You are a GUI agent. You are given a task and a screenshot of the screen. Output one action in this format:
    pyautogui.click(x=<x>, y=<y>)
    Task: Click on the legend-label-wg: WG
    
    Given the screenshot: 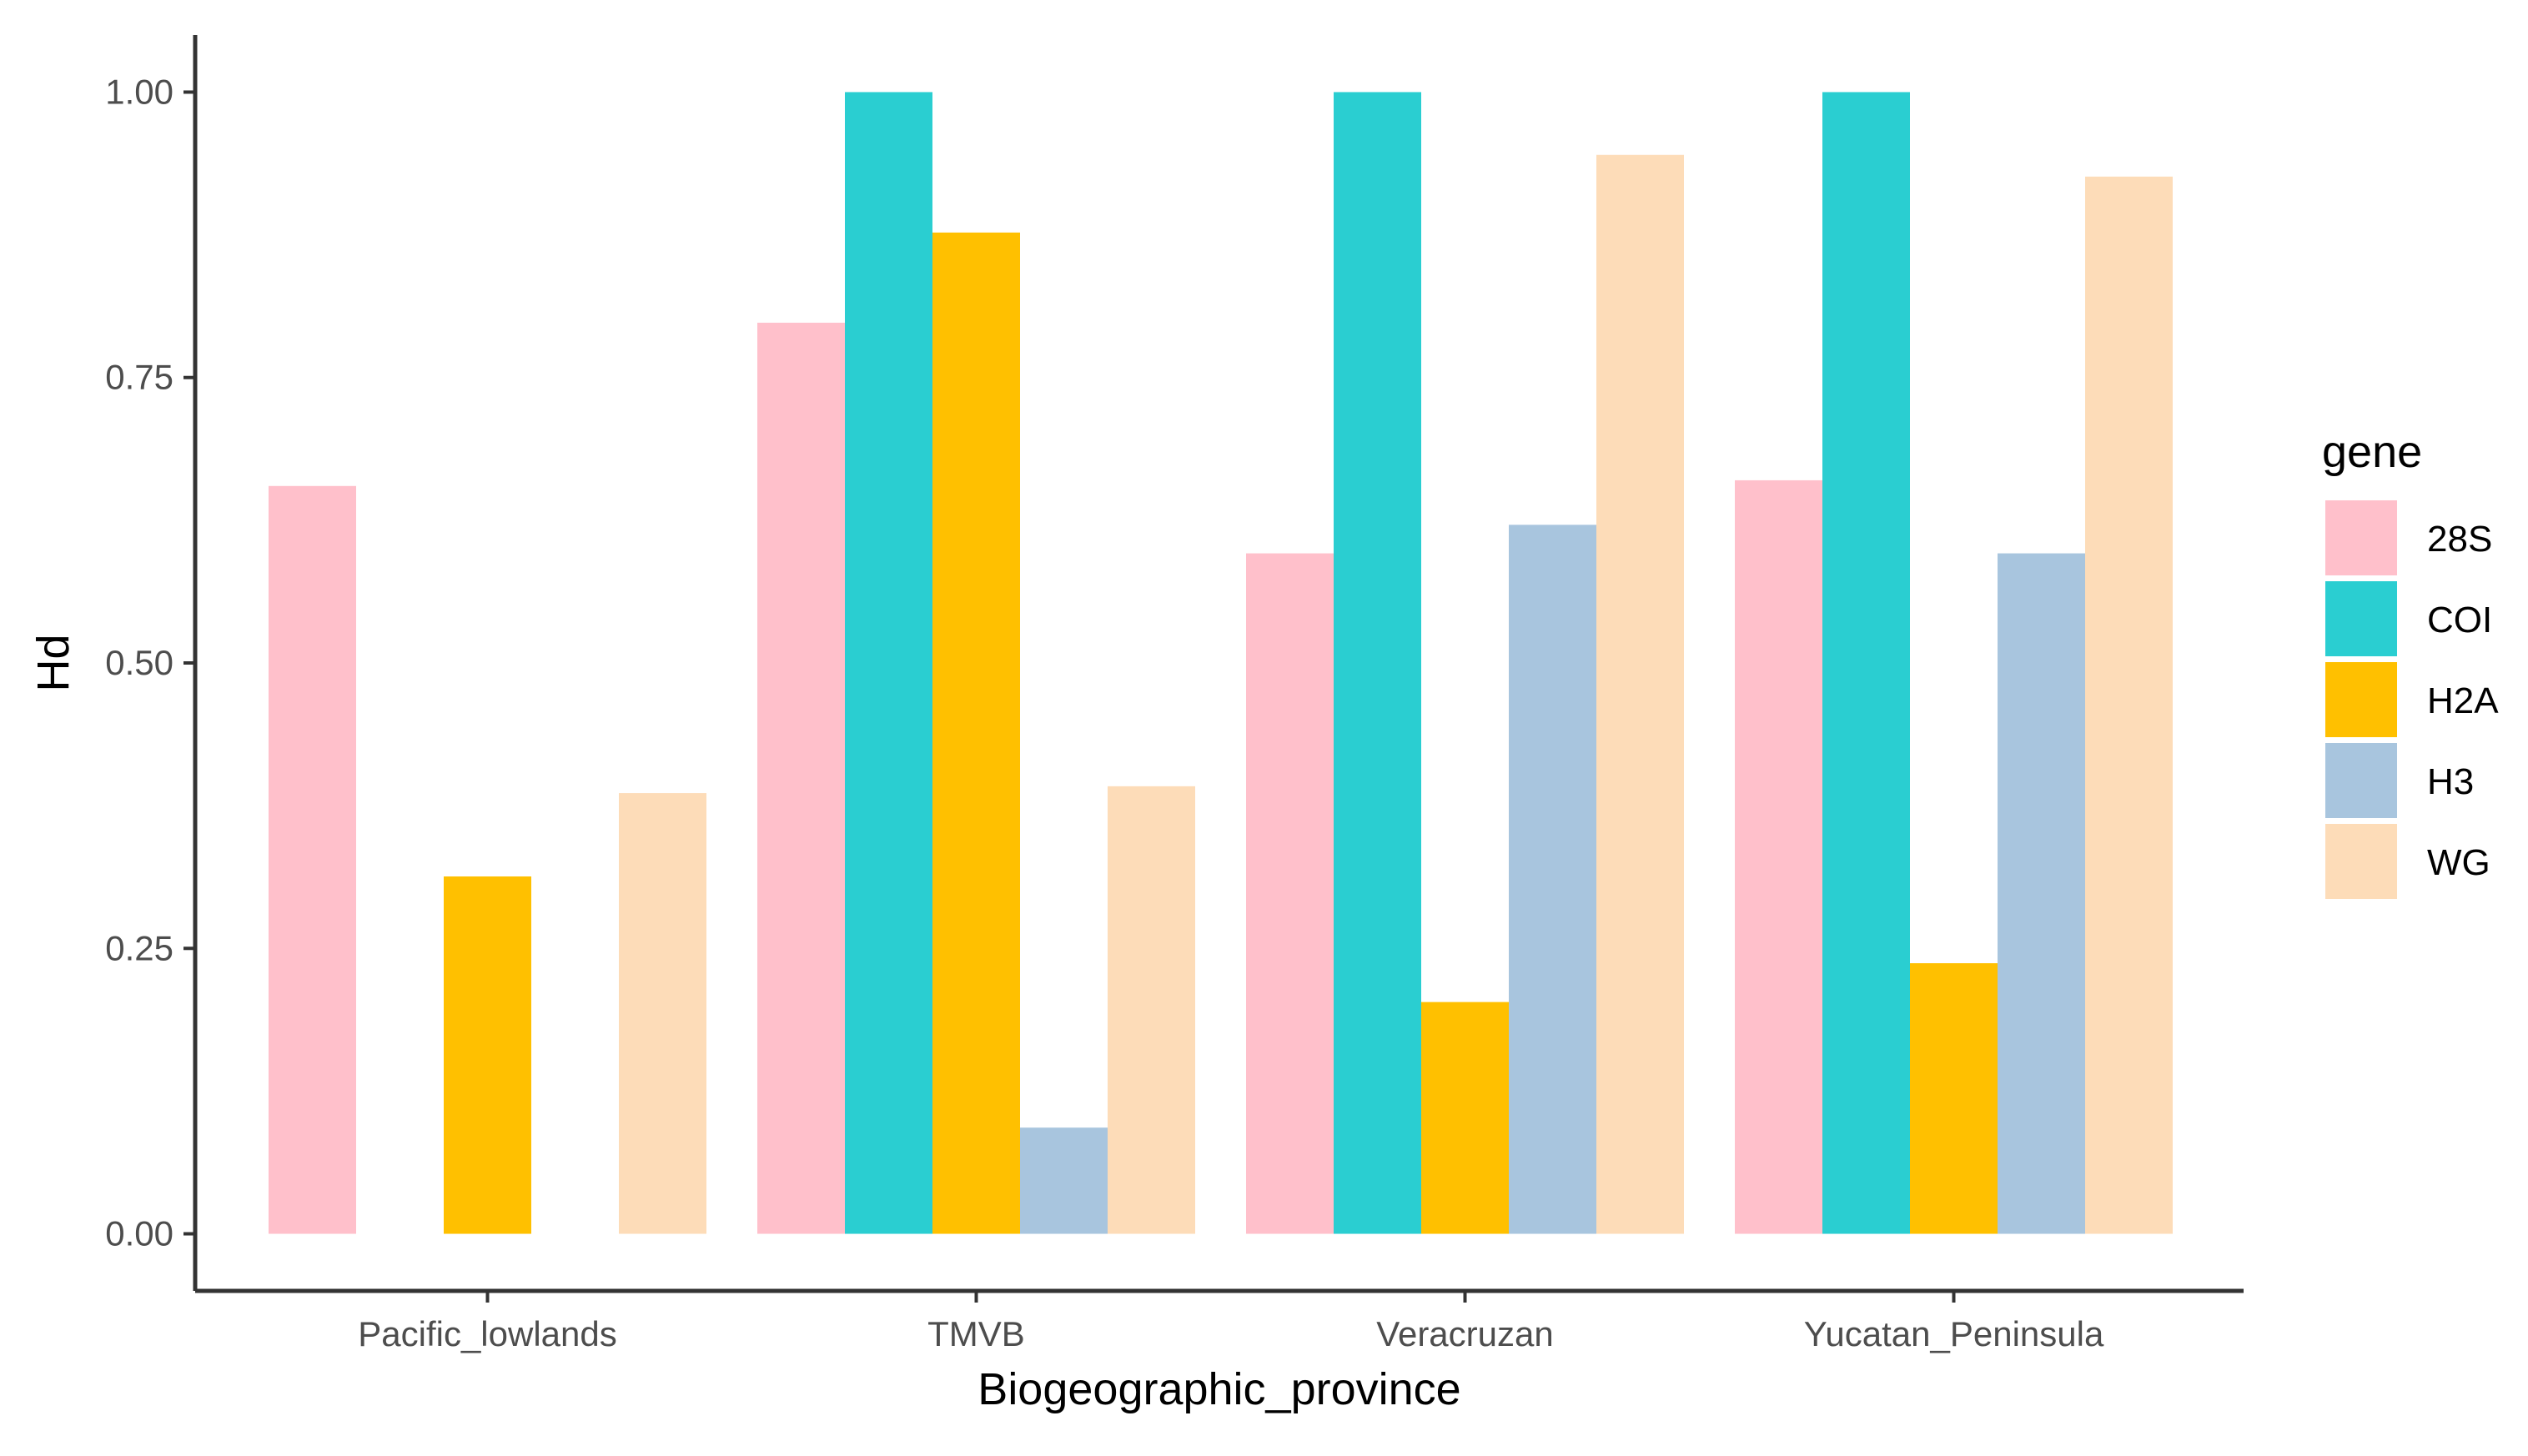 What is the action you would take?
    pyautogui.click(x=2458, y=862)
    